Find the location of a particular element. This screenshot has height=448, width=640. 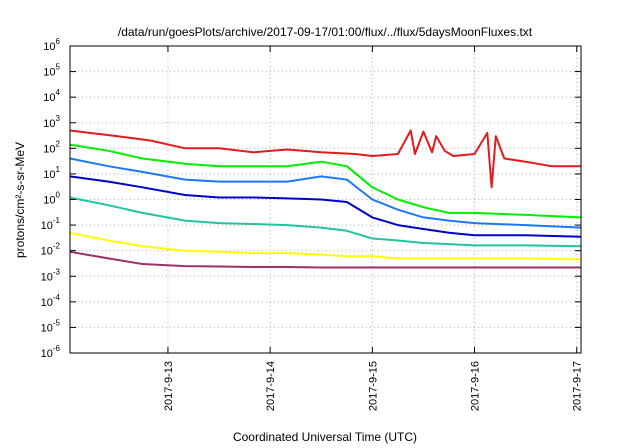

x-tick-label: 2017-9-17 is located at coordinates (578, 386).